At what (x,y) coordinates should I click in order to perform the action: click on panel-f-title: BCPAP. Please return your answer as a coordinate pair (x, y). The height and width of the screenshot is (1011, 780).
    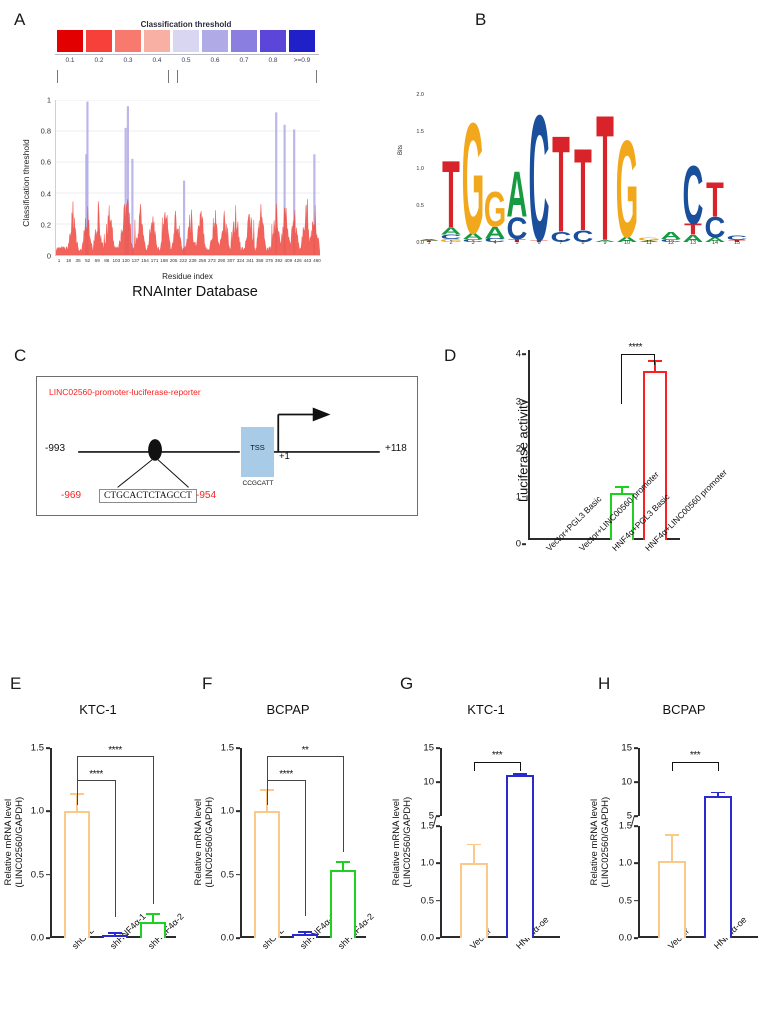
    Looking at the image, I should click on (288, 709).